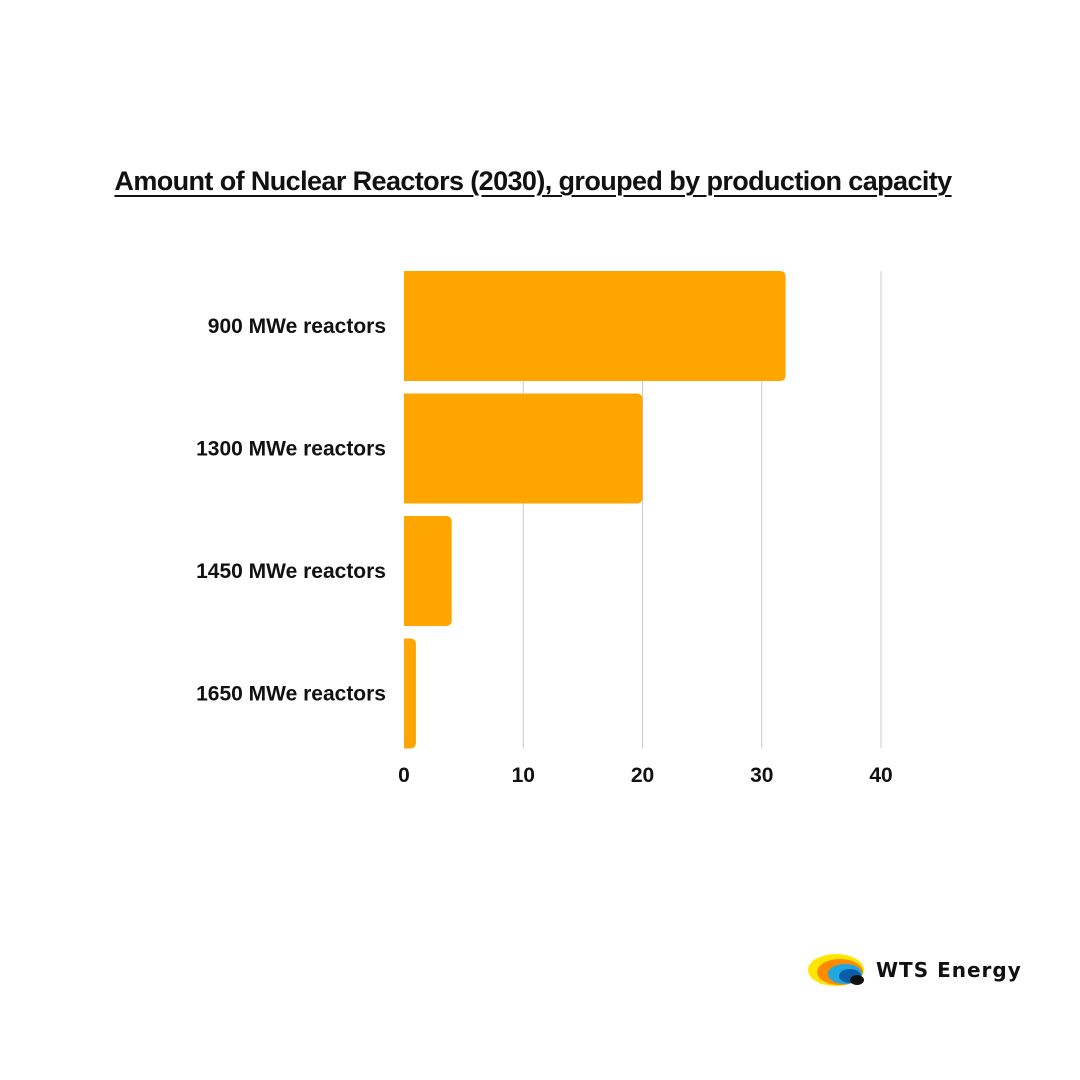 The image size is (1080, 1080). What do you see at coordinates (291, 571) in the screenshot?
I see `category-label: 1450 MWe reactors` at bounding box center [291, 571].